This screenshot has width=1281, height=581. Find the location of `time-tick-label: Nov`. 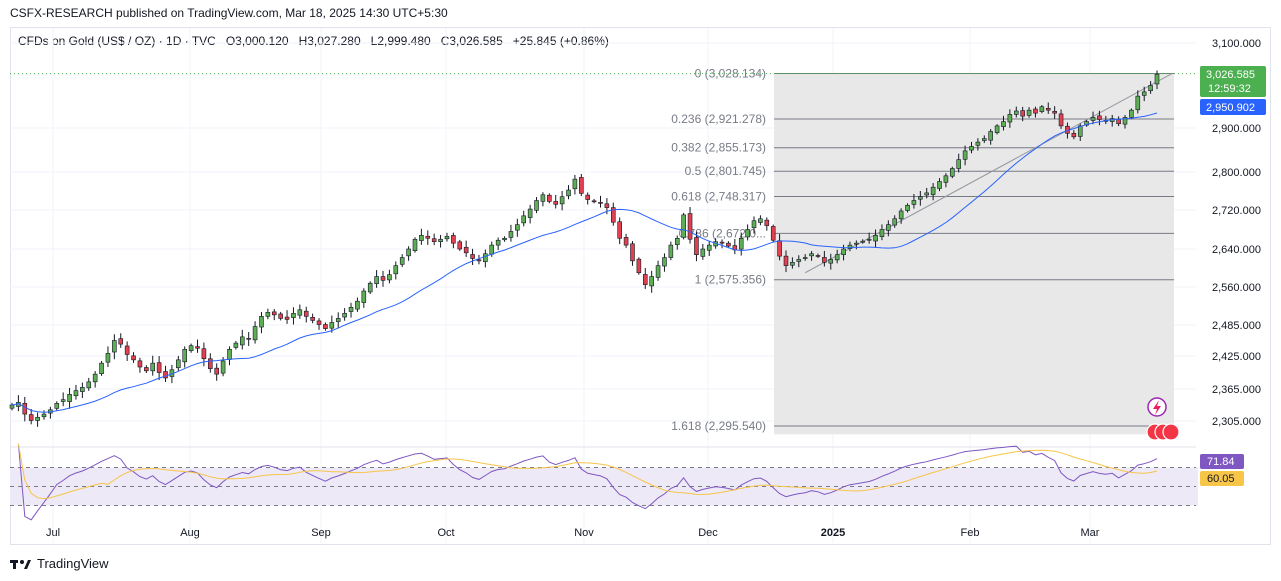

time-tick-label: Nov is located at coordinates (584, 533).